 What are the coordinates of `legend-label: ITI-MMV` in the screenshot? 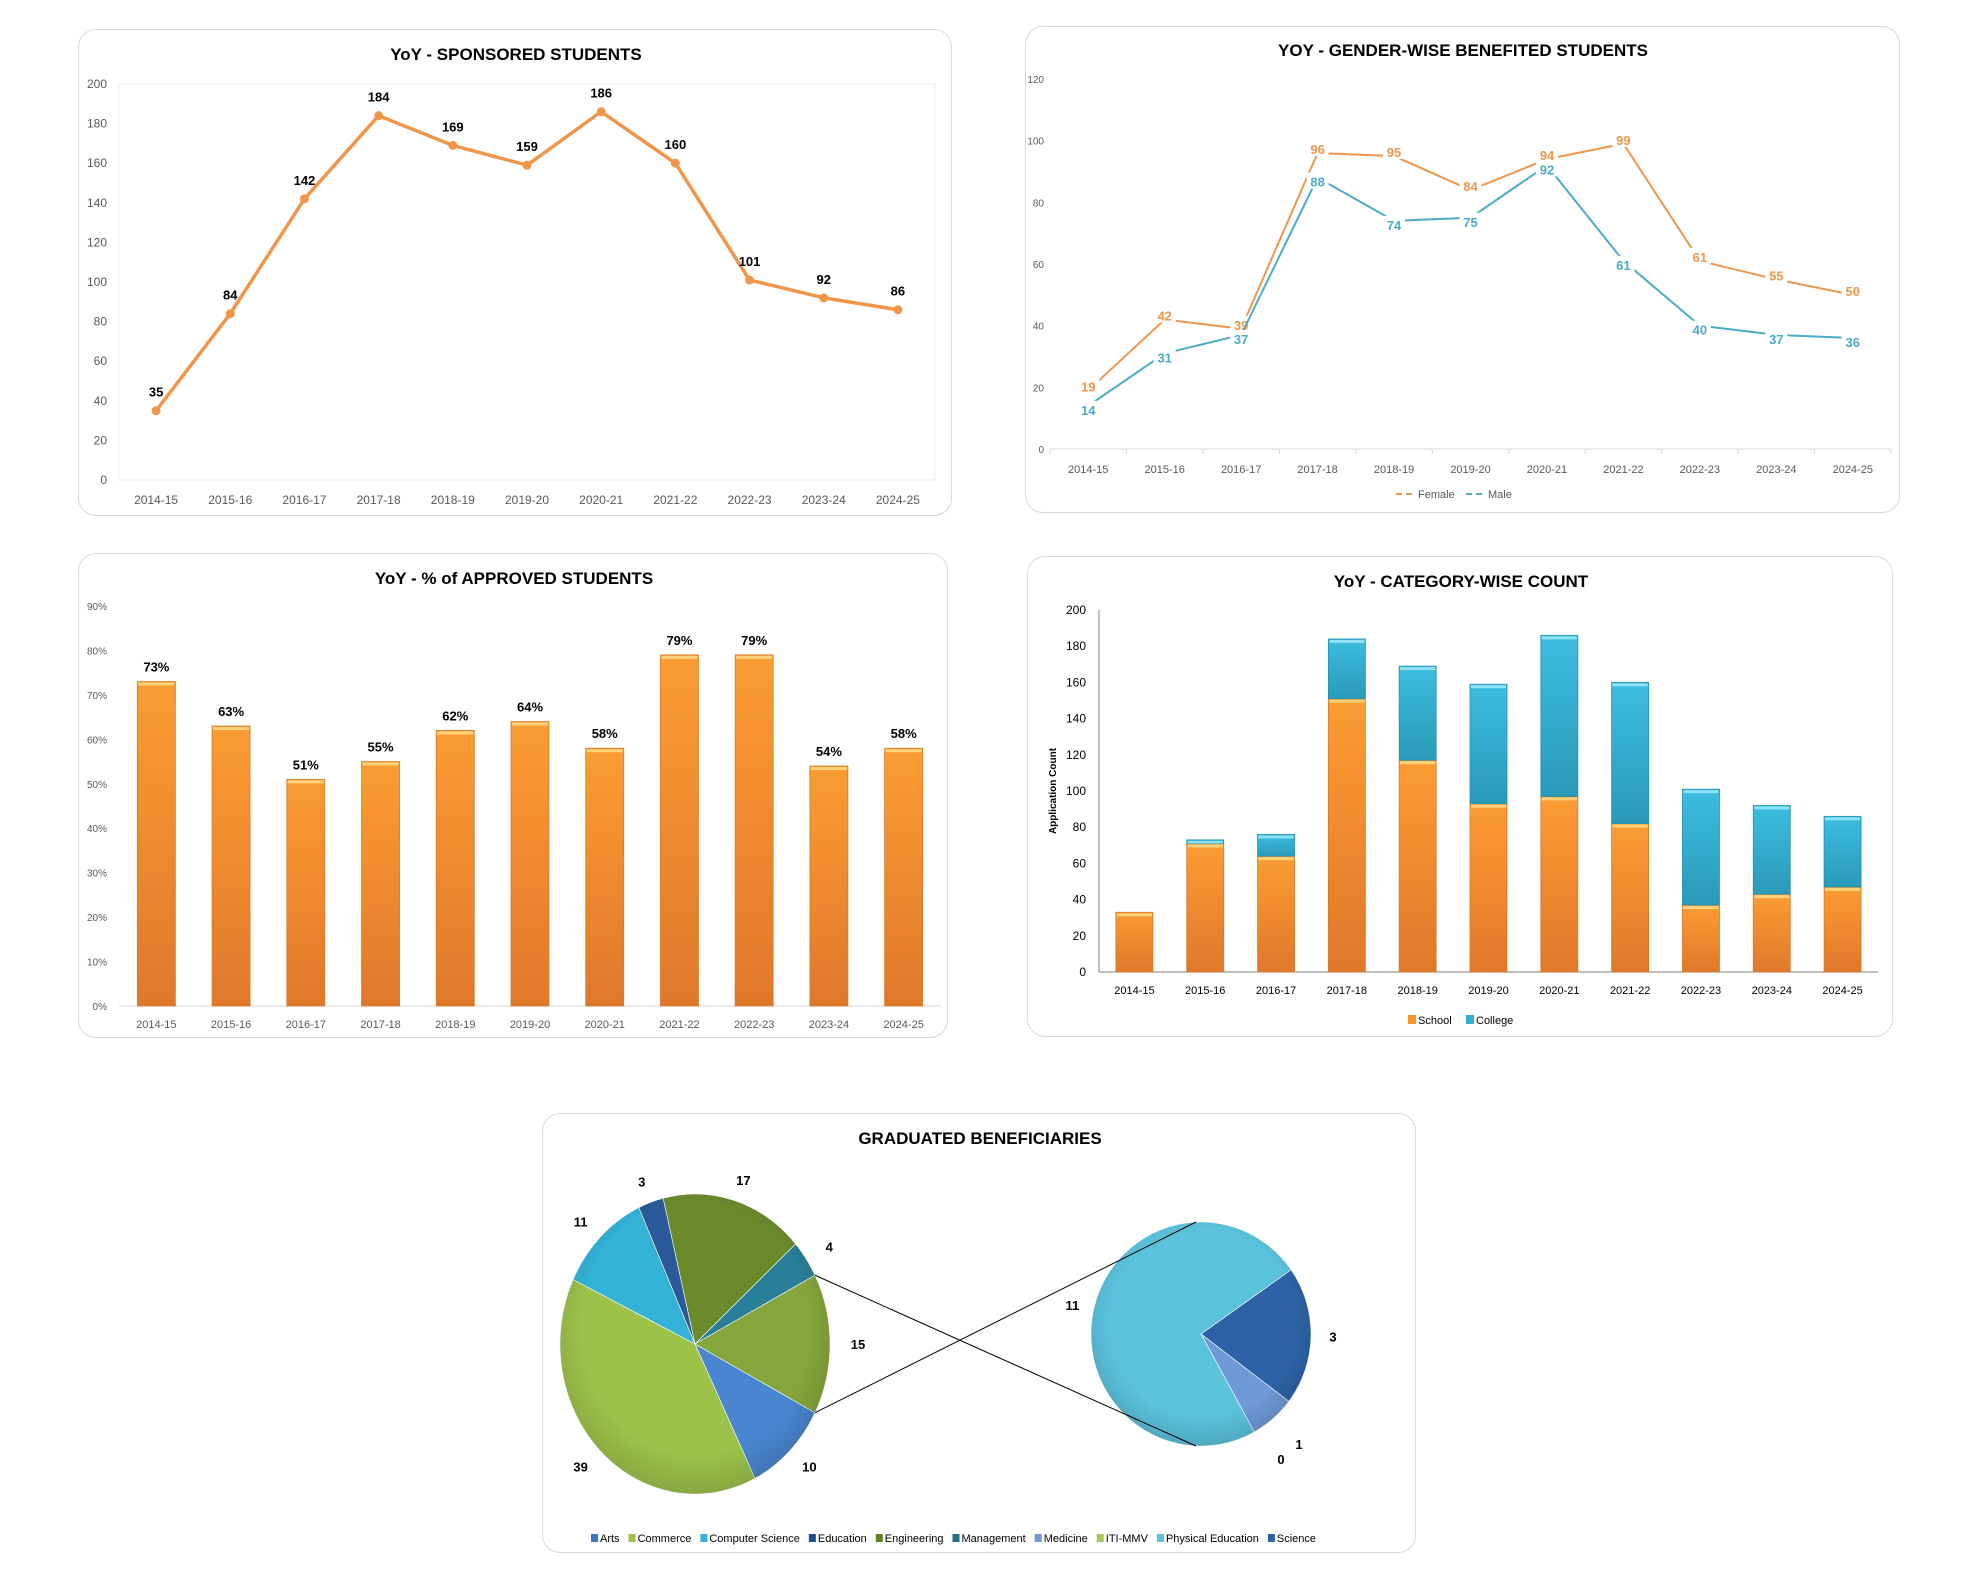 It's located at (1127, 1539).